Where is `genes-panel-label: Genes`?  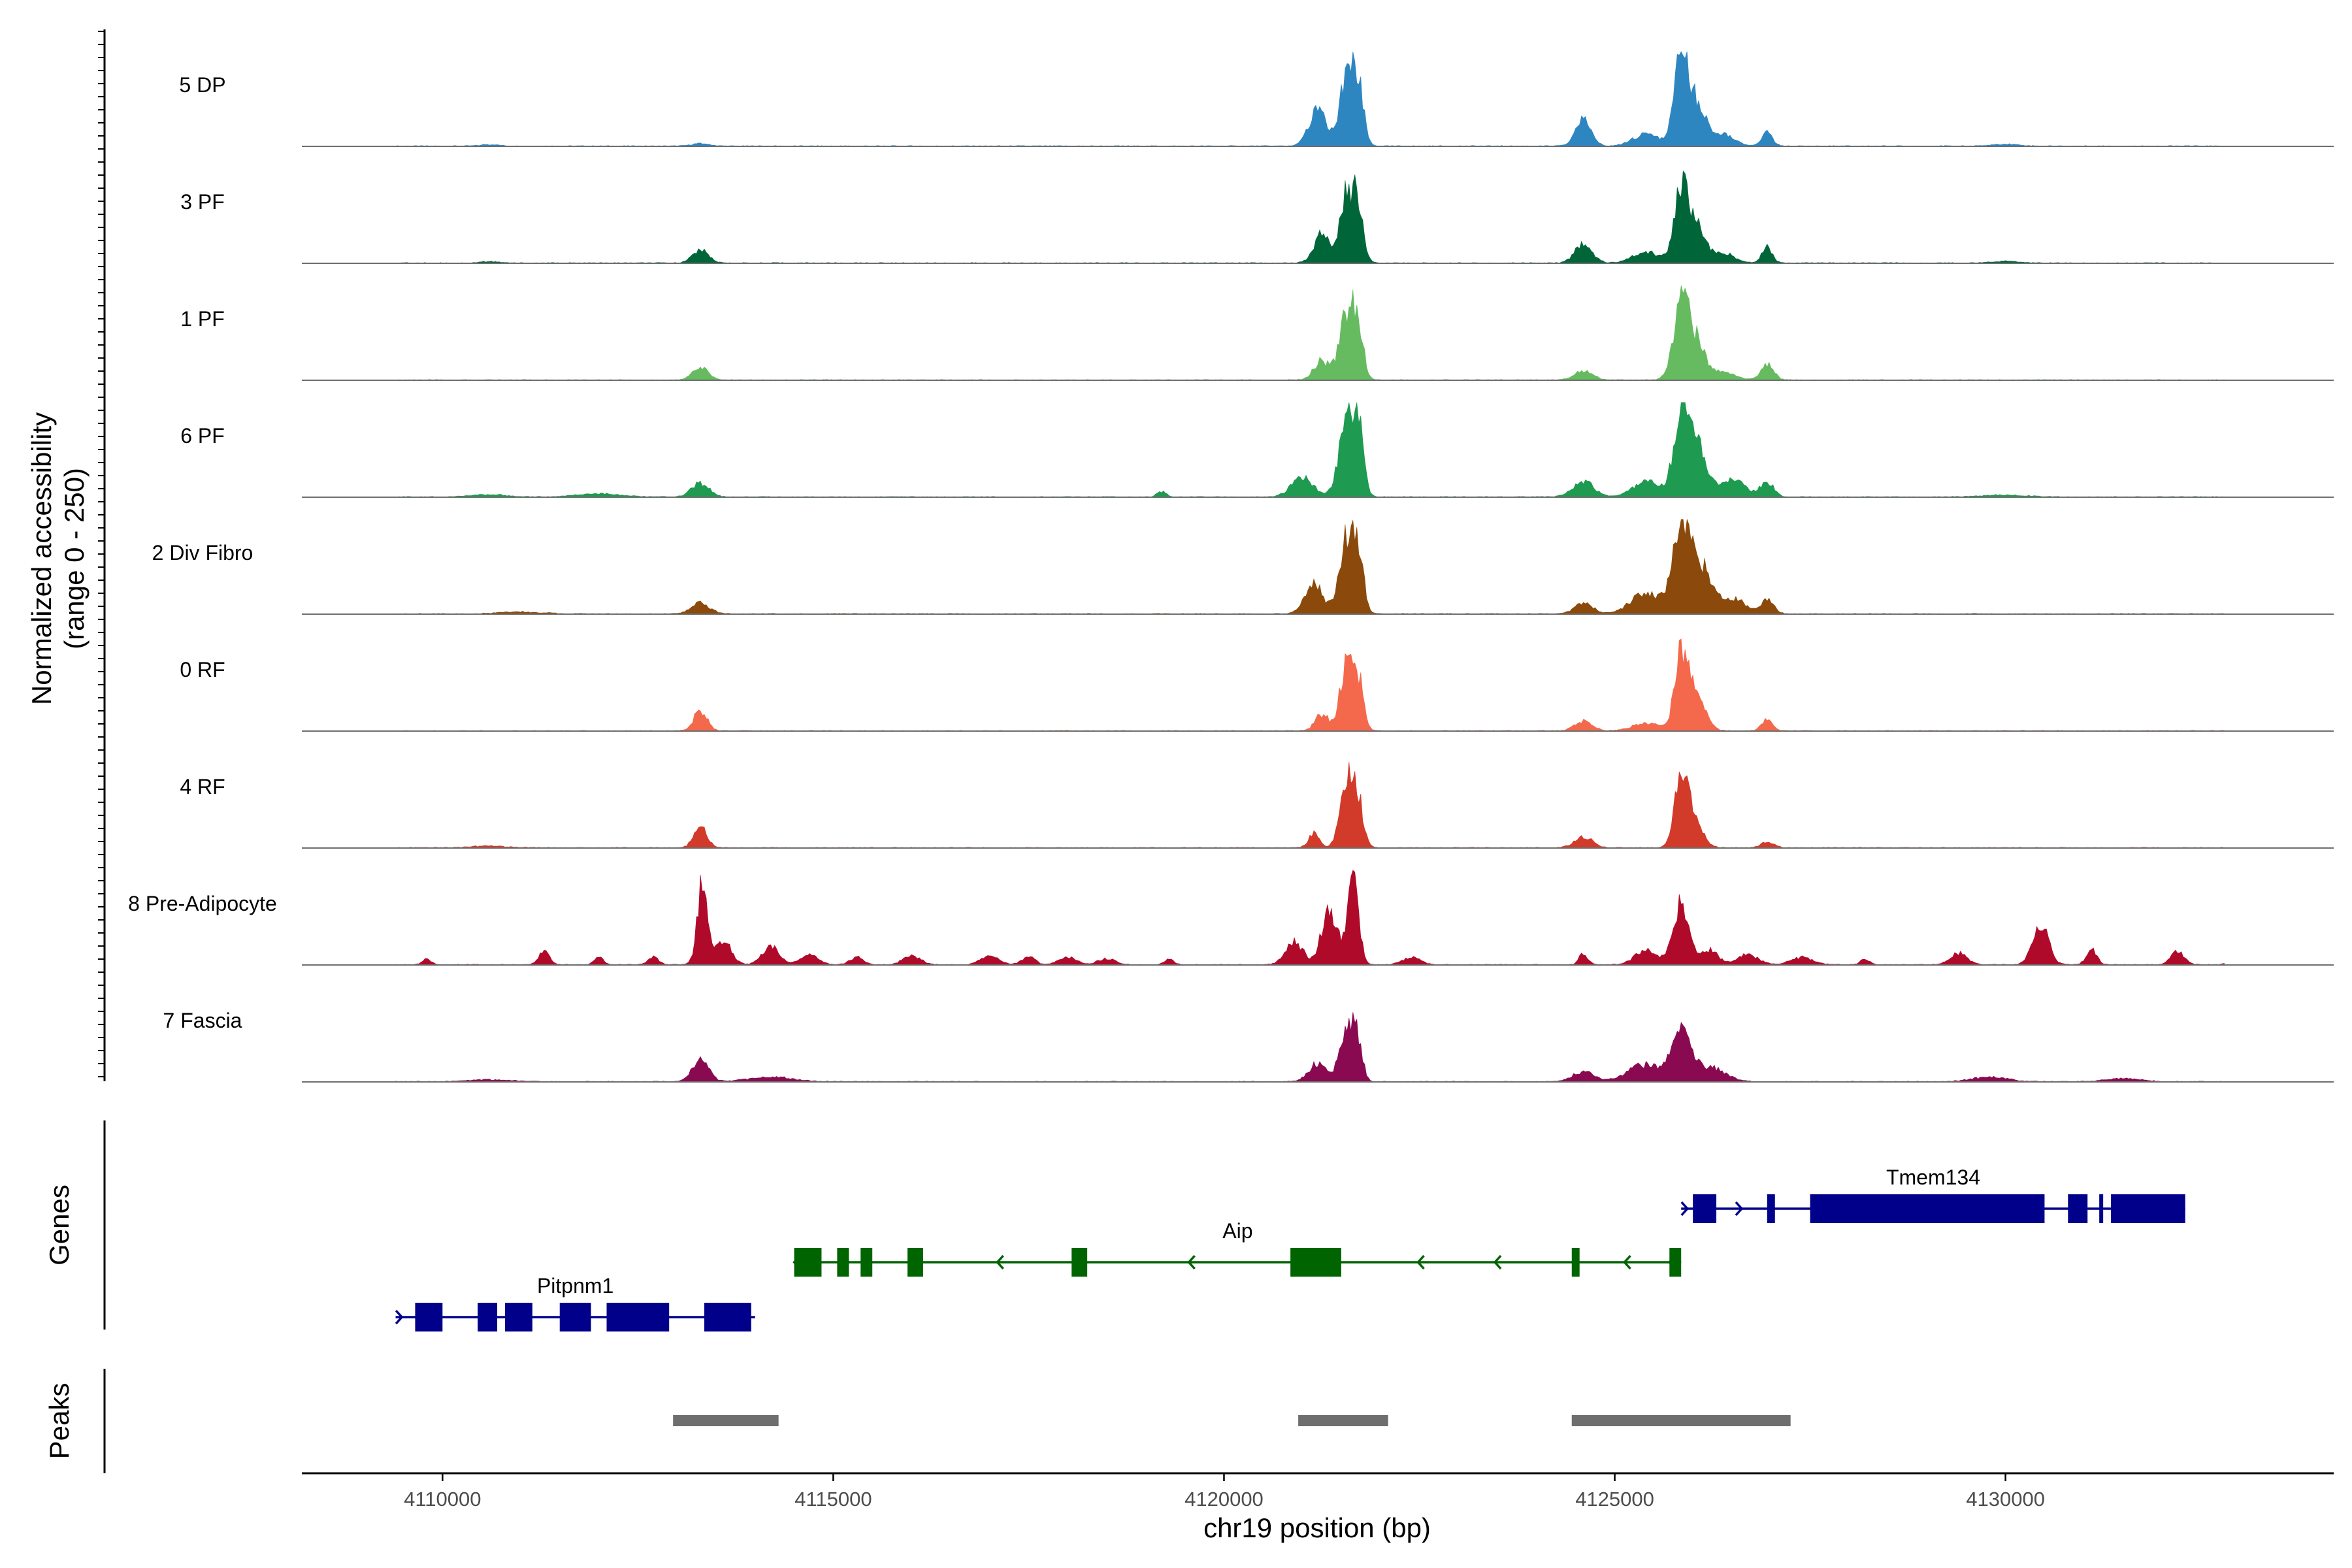
genes-panel-label: Genes is located at coordinates (59, 1225).